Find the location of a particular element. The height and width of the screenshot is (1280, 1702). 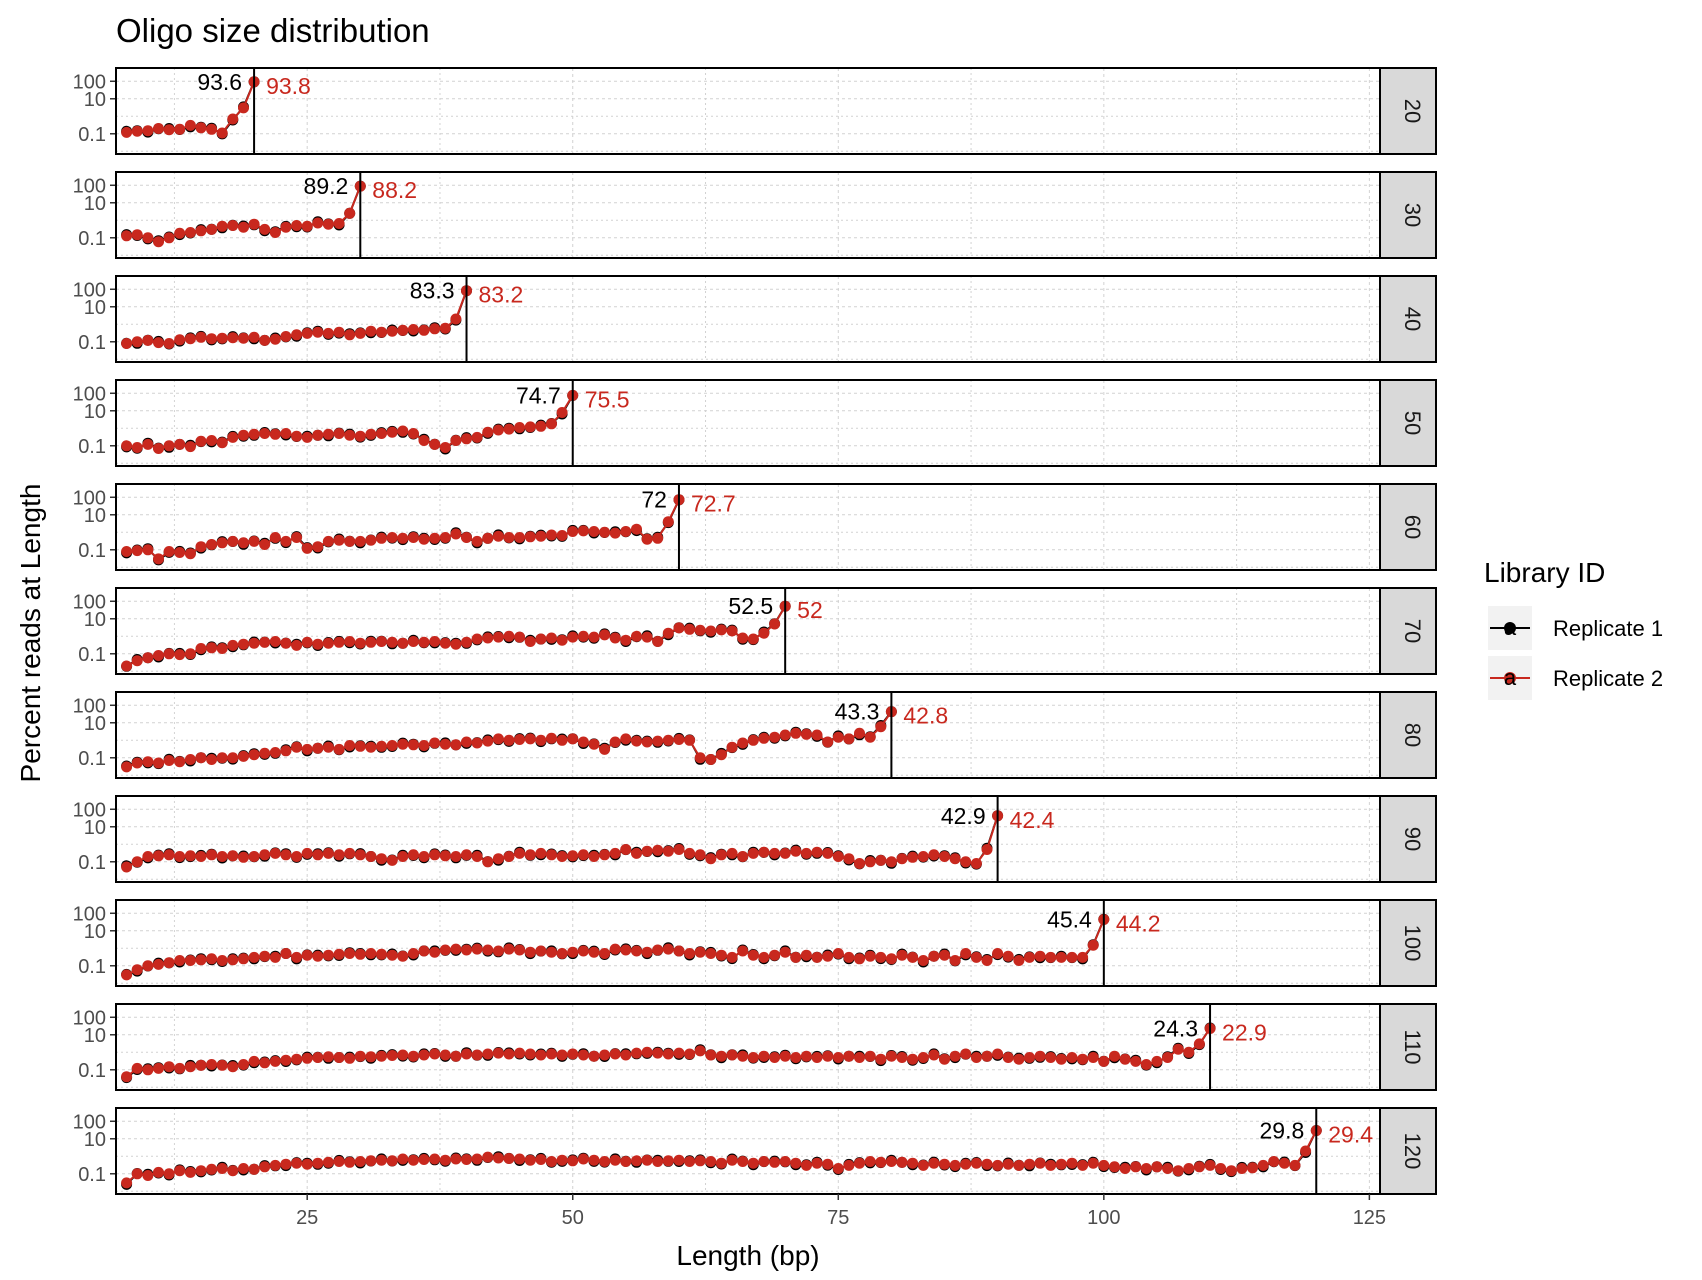

replicate2-annotation: 75.5 is located at coordinates (607, 399).